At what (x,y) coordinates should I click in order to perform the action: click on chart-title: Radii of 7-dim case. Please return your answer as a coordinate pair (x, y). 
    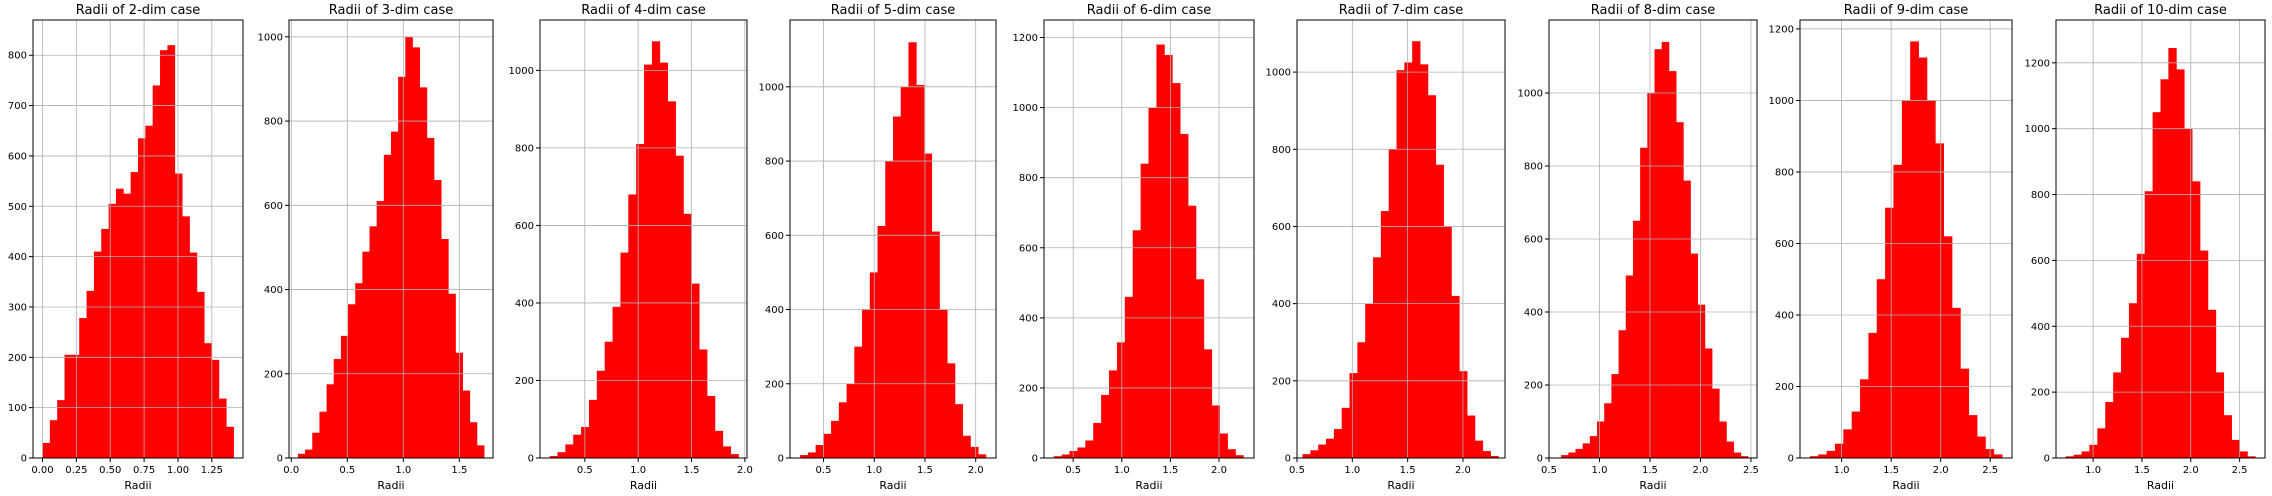
    Looking at the image, I should click on (1401, 10).